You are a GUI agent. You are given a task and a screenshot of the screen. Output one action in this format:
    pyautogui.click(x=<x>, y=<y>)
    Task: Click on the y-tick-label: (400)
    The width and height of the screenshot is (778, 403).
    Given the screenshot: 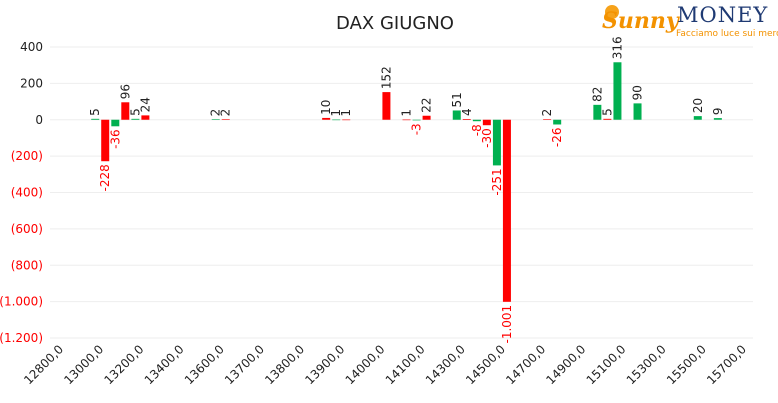 What is the action you would take?
    pyautogui.click(x=27, y=193)
    